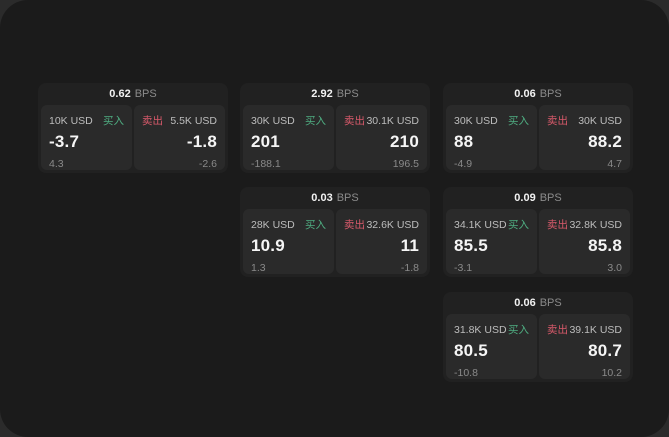 This screenshot has height=437, width=669. Describe the element at coordinates (265, 141) in the screenshot. I see `buy-price: 201` at that location.